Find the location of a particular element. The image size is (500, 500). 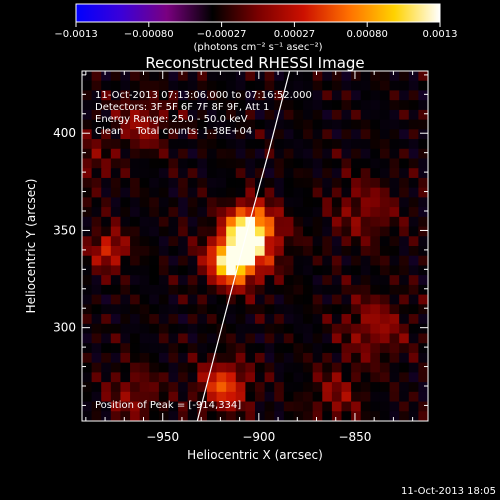

x-tick-label: −850 is located at coordinates (354, 437).